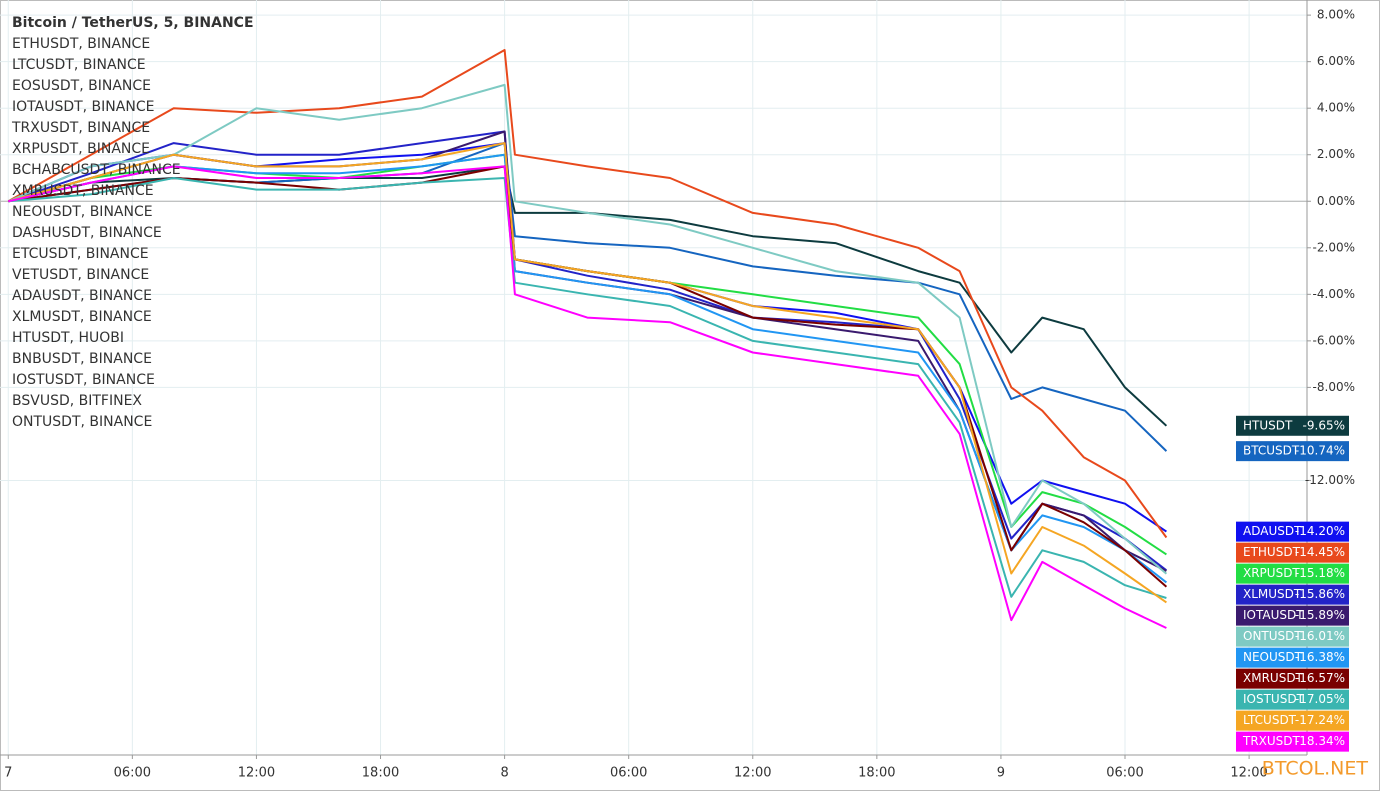 The image size is (1380, 791). What do you see at coordinates (1320, 636) in the screenshot?
I see `value-label: -16.01%` at bounding box center [1320, 636].